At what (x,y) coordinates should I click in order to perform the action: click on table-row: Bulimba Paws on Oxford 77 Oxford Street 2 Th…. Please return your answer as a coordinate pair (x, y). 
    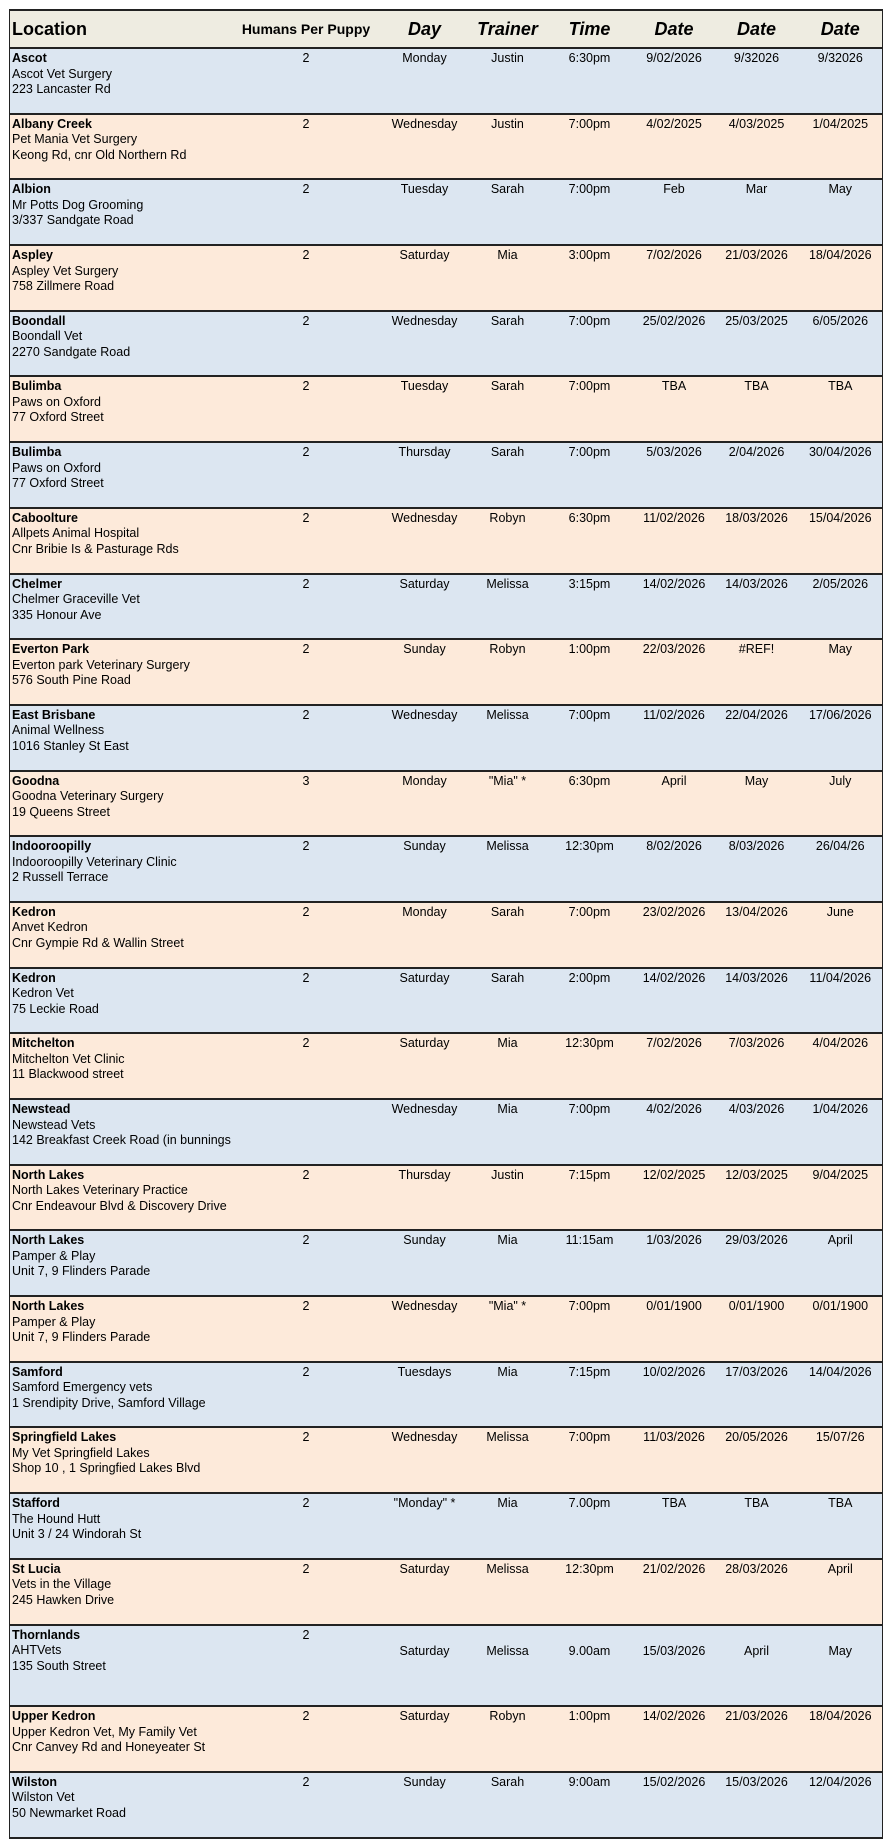
    Looking at the image, I should click on (446, 475).